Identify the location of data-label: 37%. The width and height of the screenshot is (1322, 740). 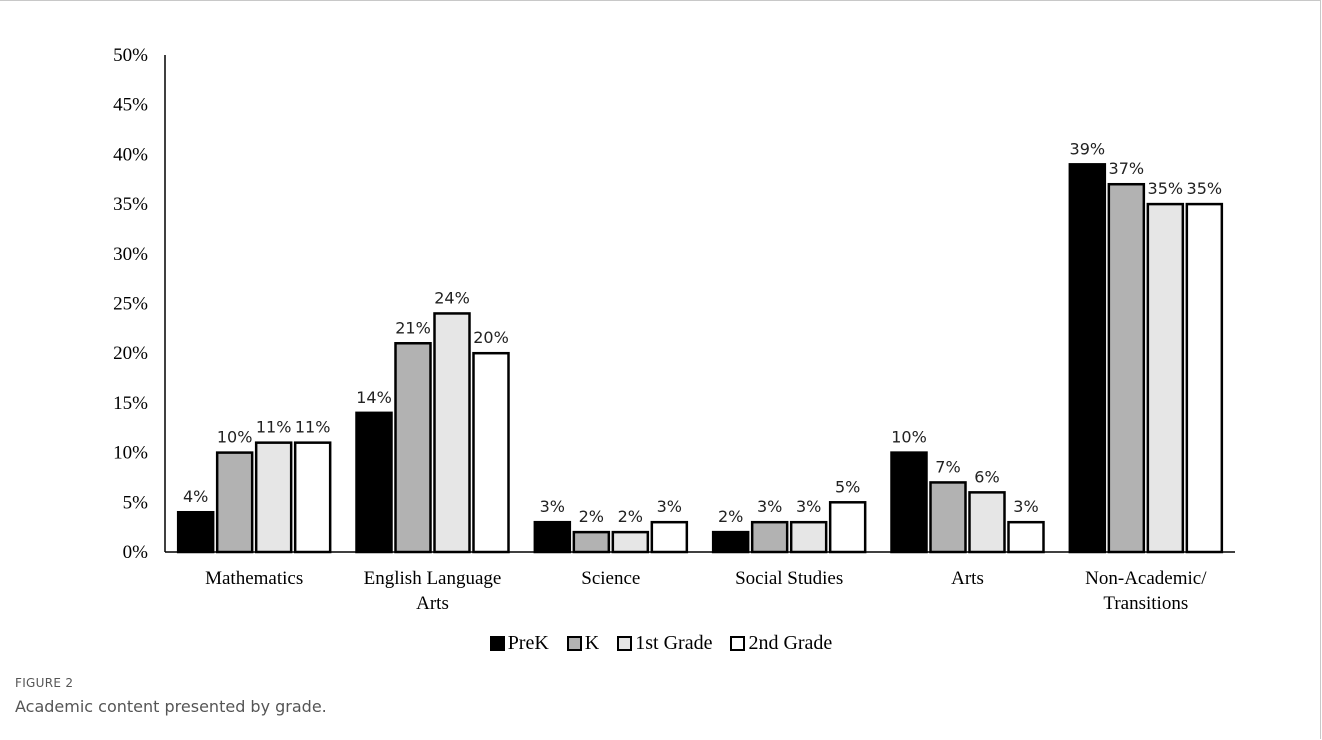
(1127, 168).